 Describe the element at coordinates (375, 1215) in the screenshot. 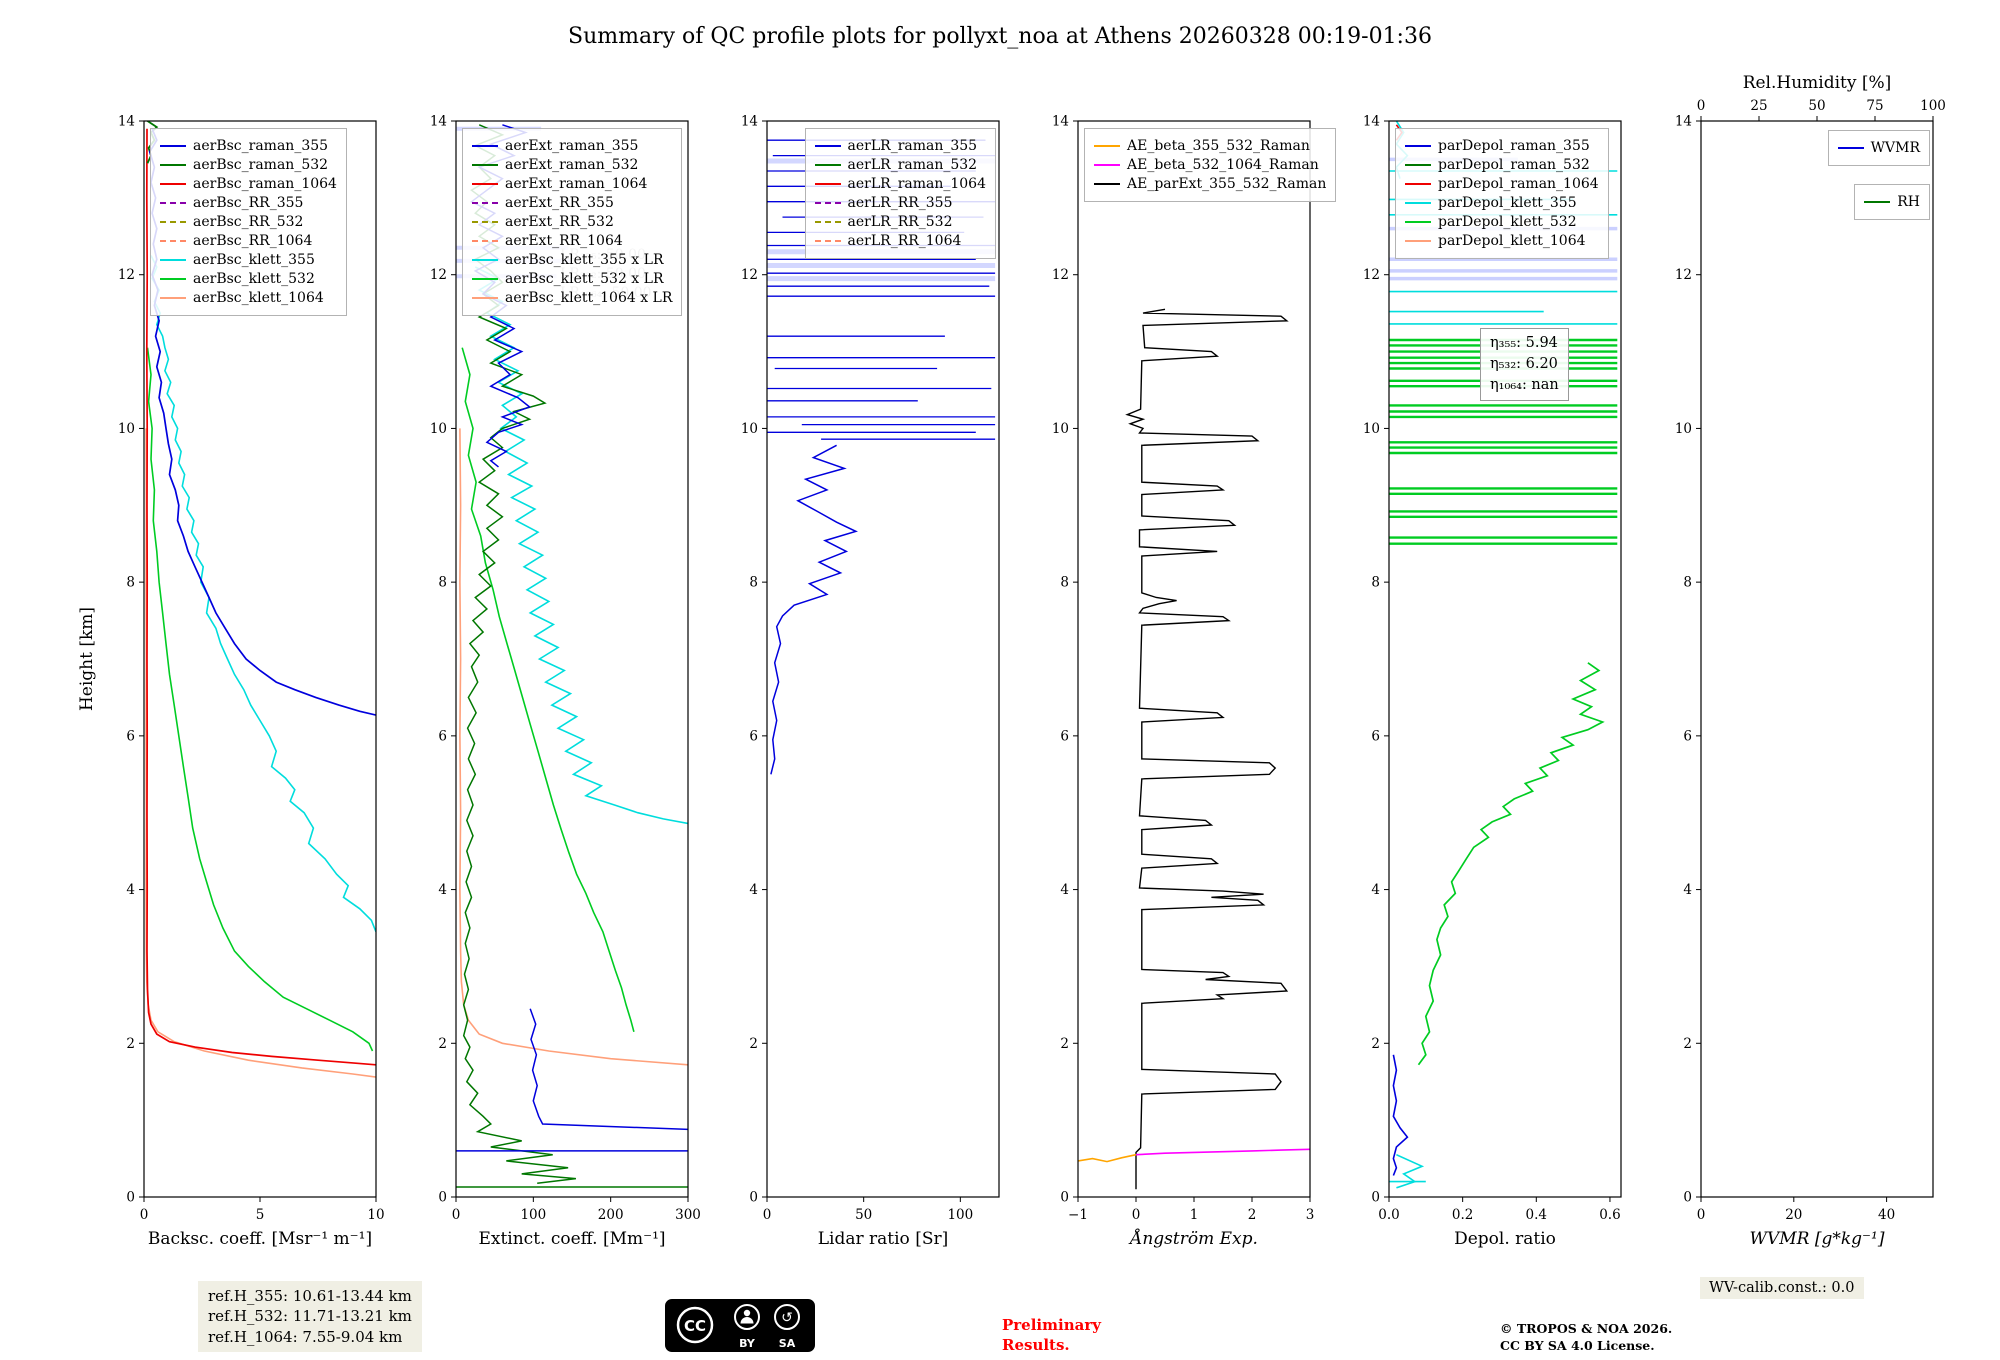

I see `x-tick-label: 10` at that location.